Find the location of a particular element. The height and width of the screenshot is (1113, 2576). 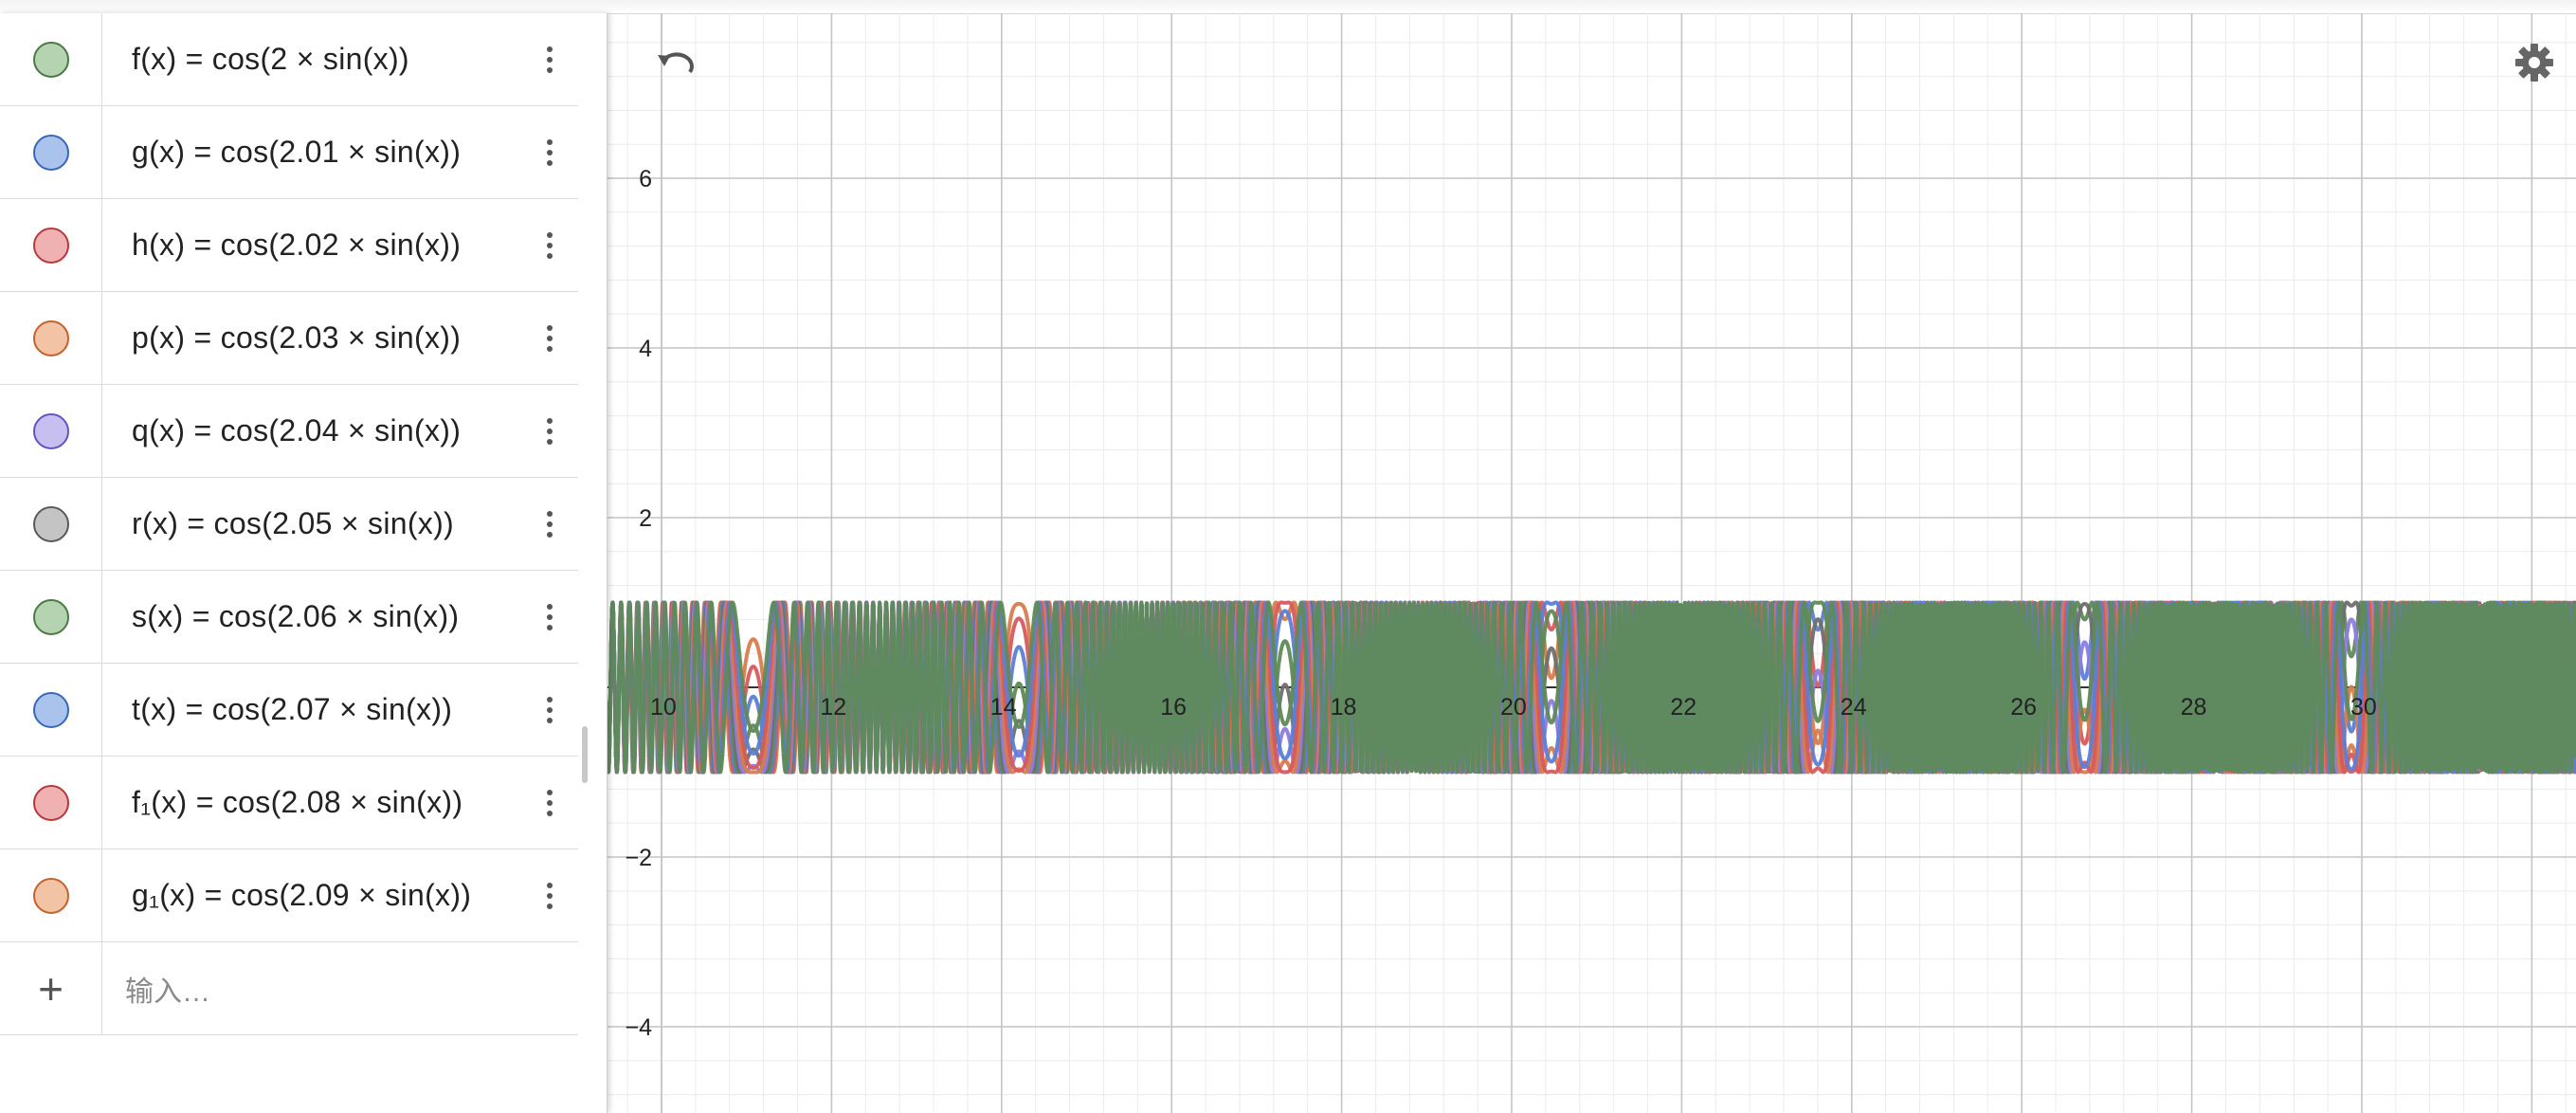

settings-button is located at coordinates (2534, 62).